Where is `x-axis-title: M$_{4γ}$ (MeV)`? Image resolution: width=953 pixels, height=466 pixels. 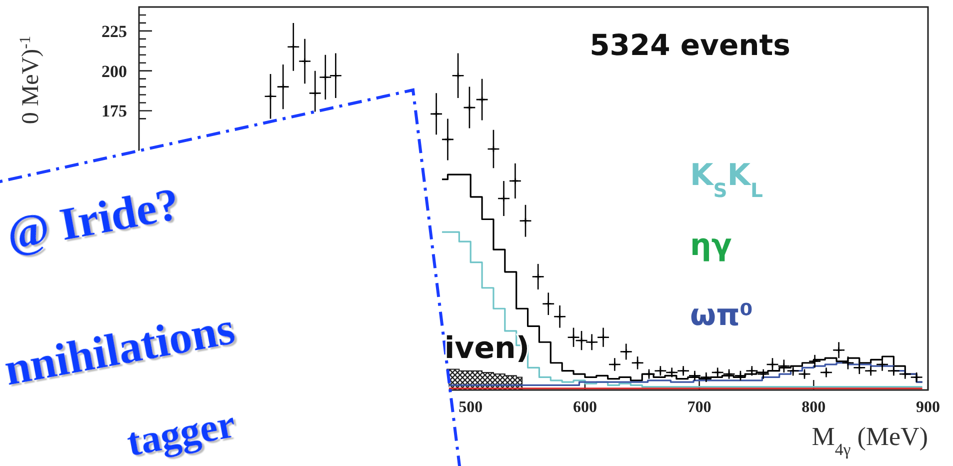
x-axis-title: M$_{4γ}$ (MeV) is located at coordinates (870, 440).